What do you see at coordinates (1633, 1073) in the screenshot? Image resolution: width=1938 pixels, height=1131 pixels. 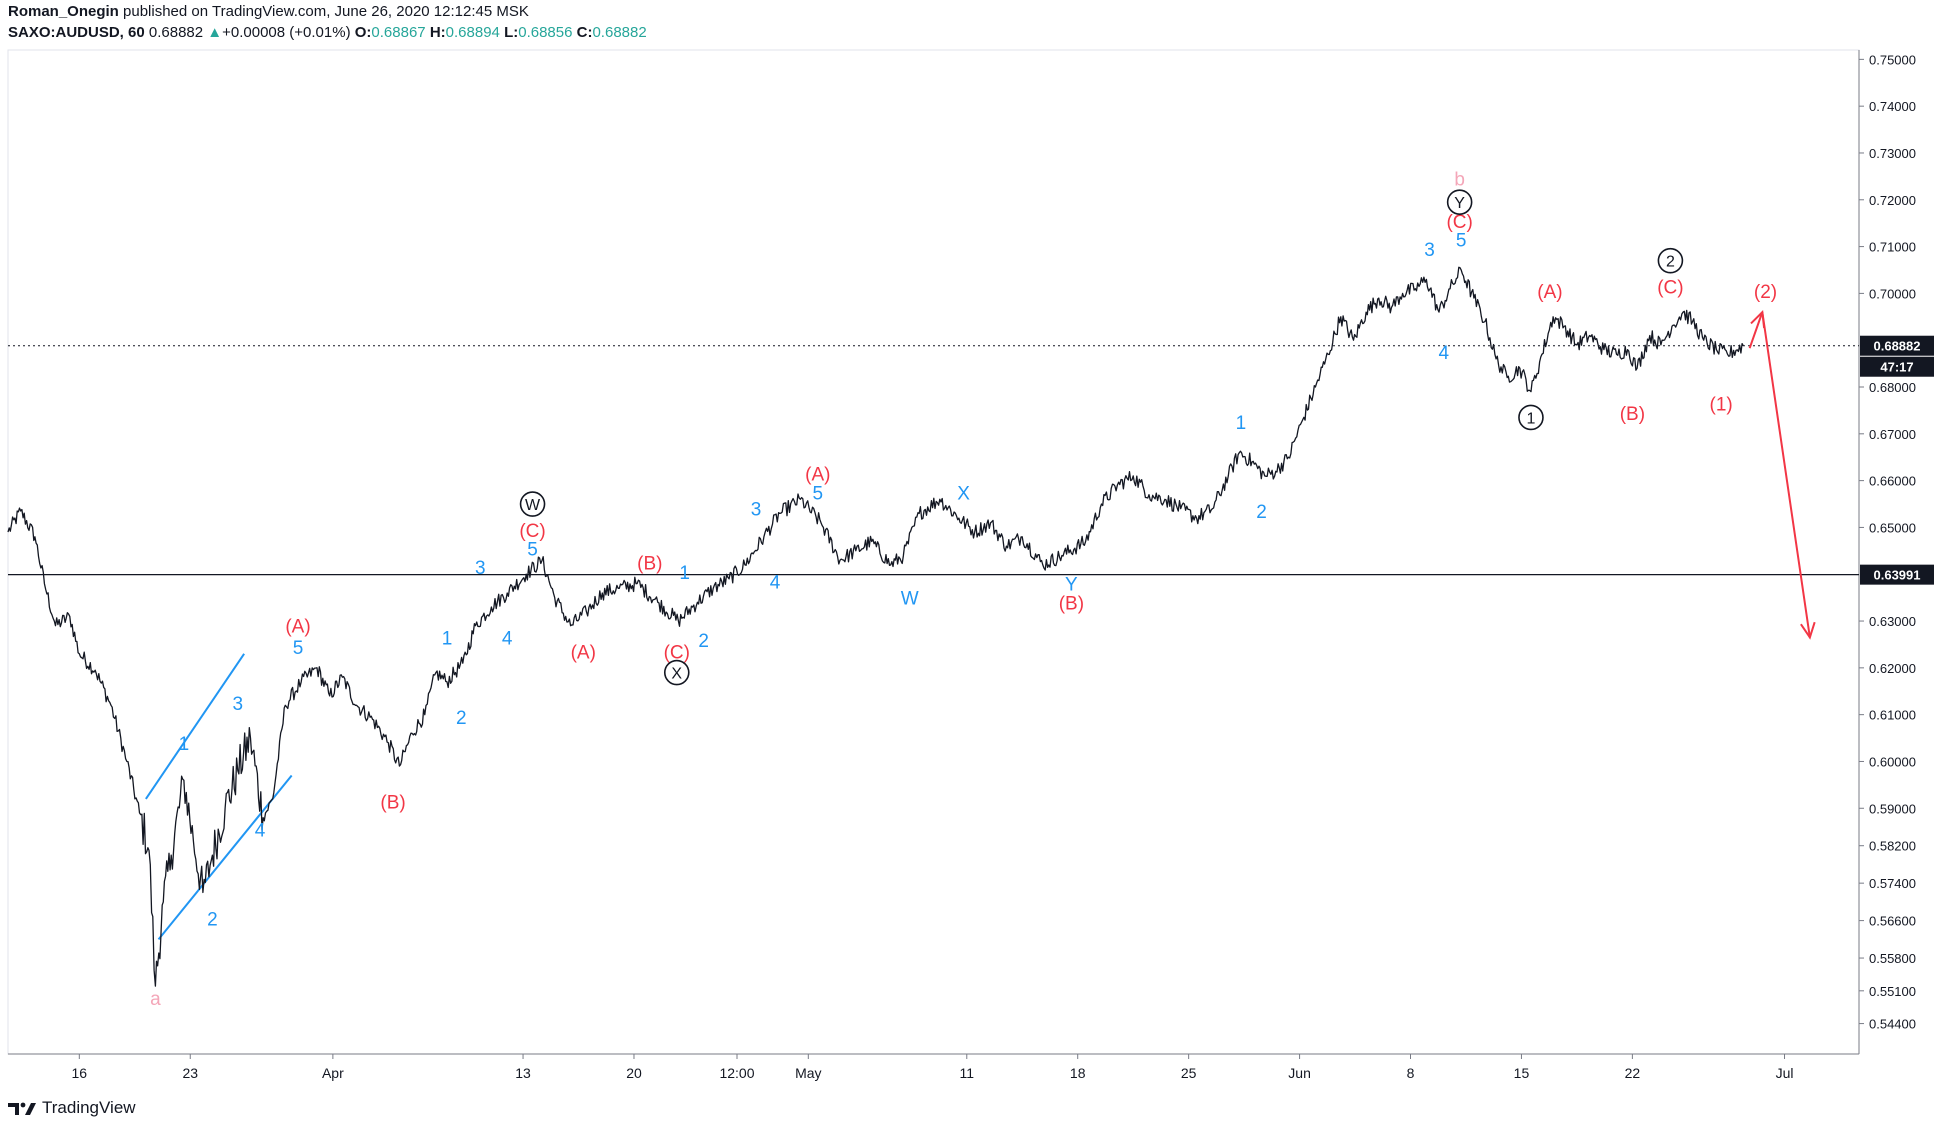 I see `x-tick-label: 22` at bounding box center [1633, 1073].